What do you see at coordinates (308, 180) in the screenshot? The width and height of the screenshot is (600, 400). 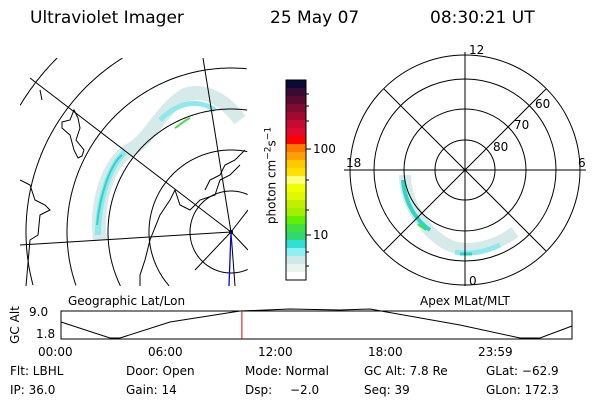 I see `colorbar-ticks` at bounding box center [308, 180].